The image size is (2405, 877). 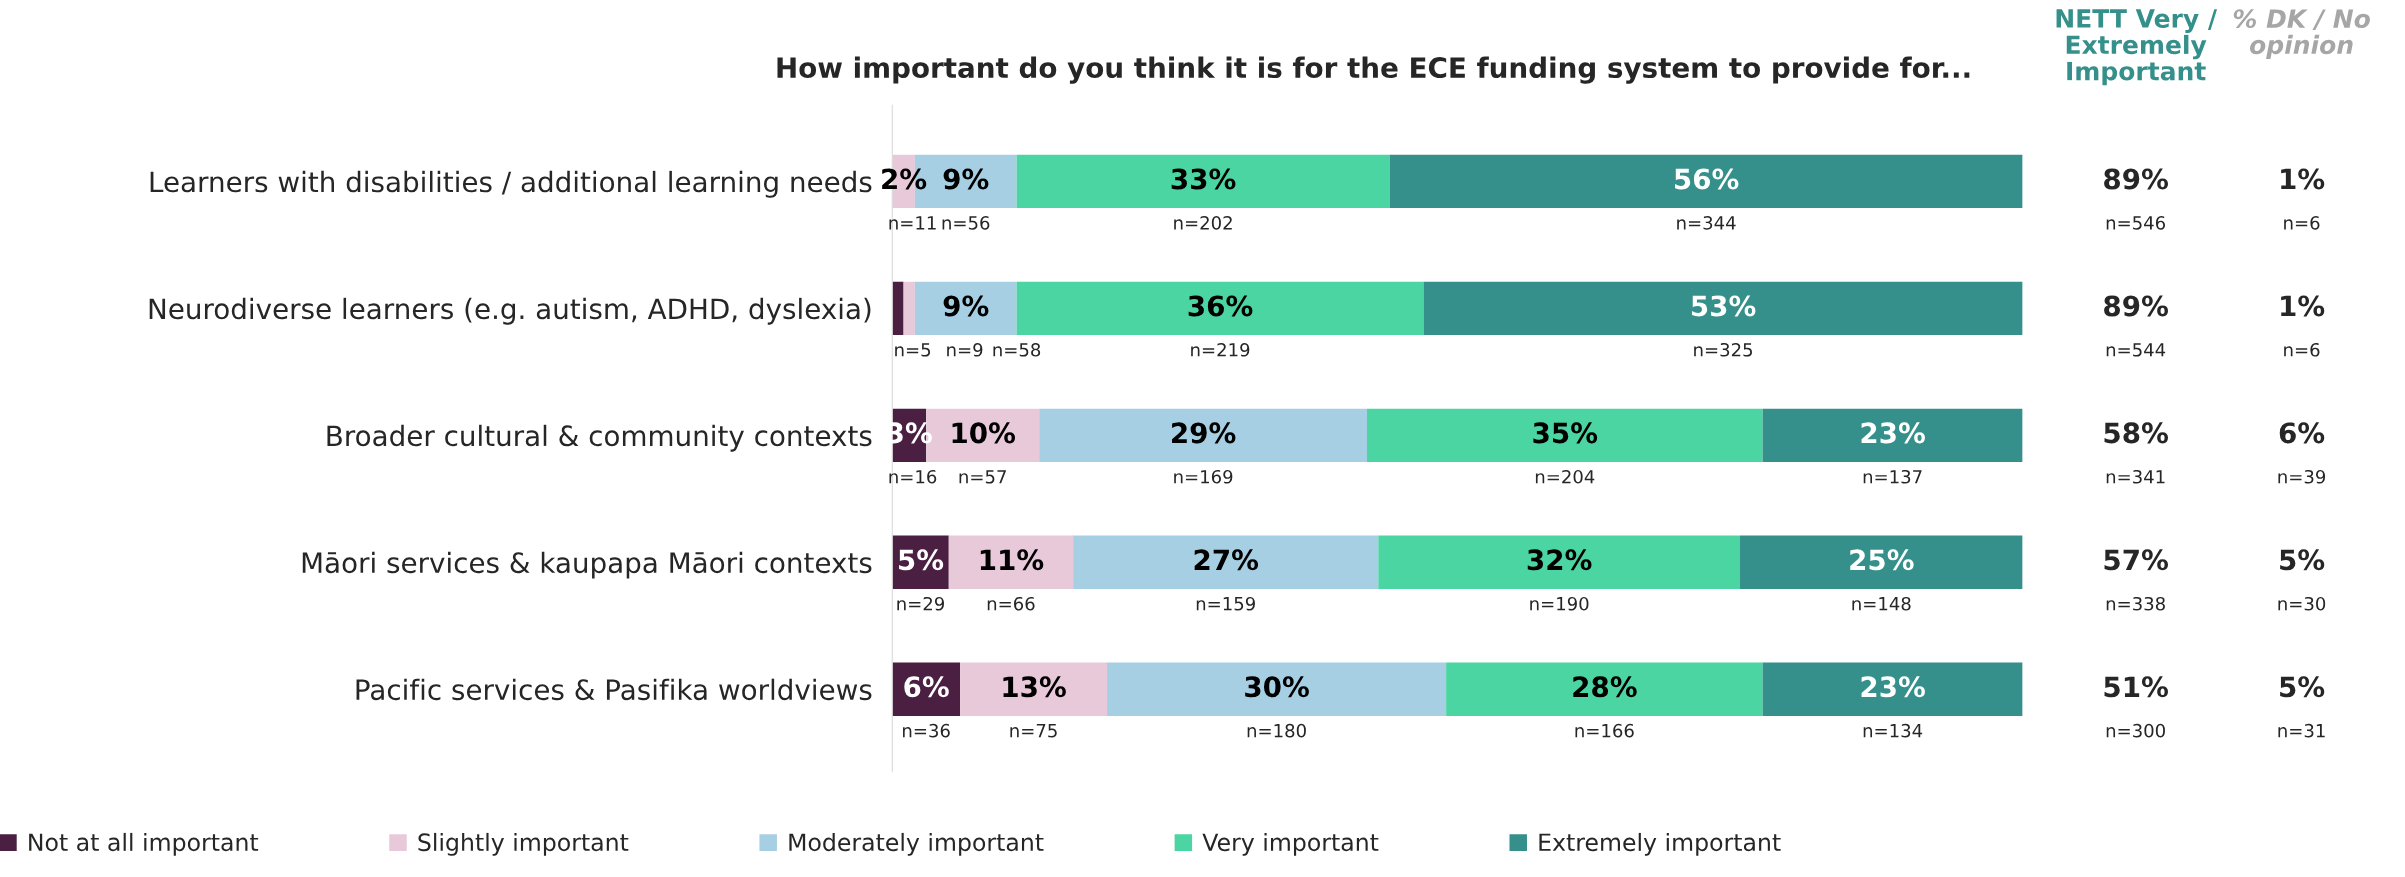 I want to click on annotation: n=180, so click(x=1276, y=730).